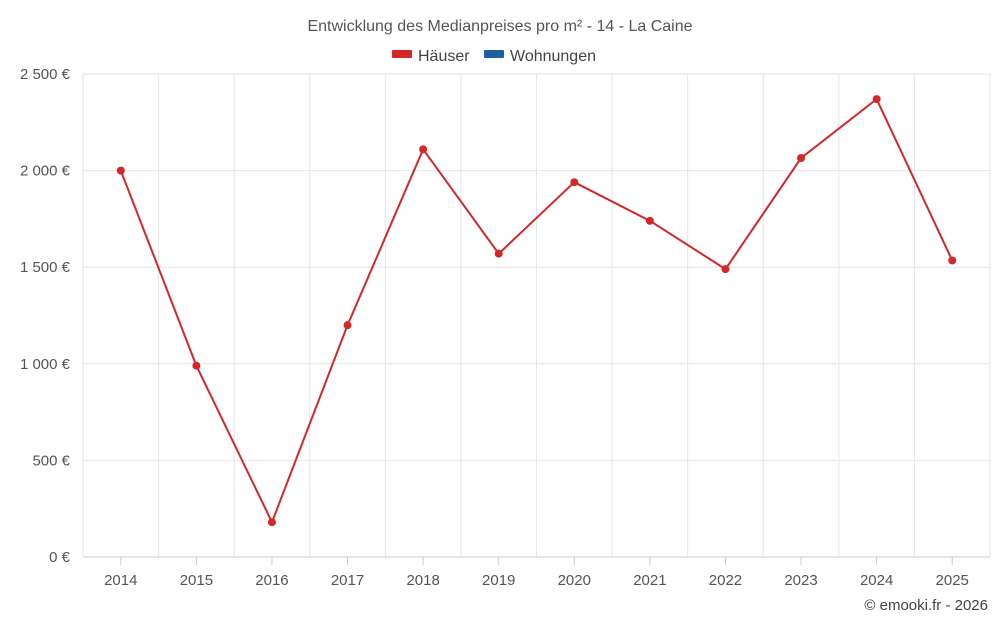 The width and height of the screenshot is (1000, 625). Describe the element at coordinates (498, 580) in the screenshot. I see `x-tick-label: 2019` at that location.